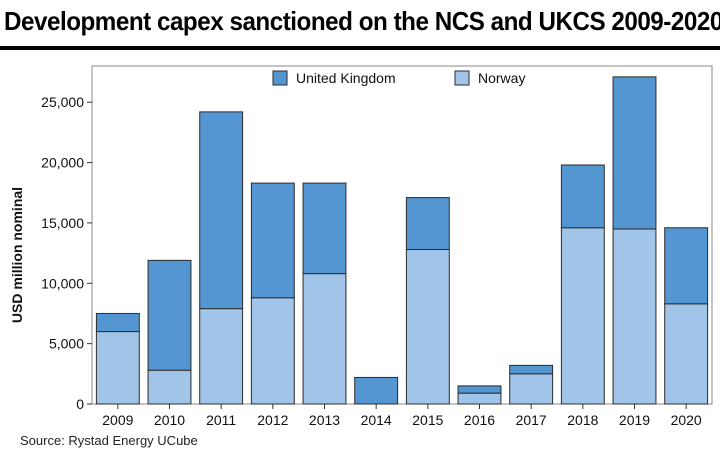 The width and height of the screenshot is (720, 455). Describe the element at coordinates (634, 420) in the screenshot. I see `x-tick-label: 2019` at that location.